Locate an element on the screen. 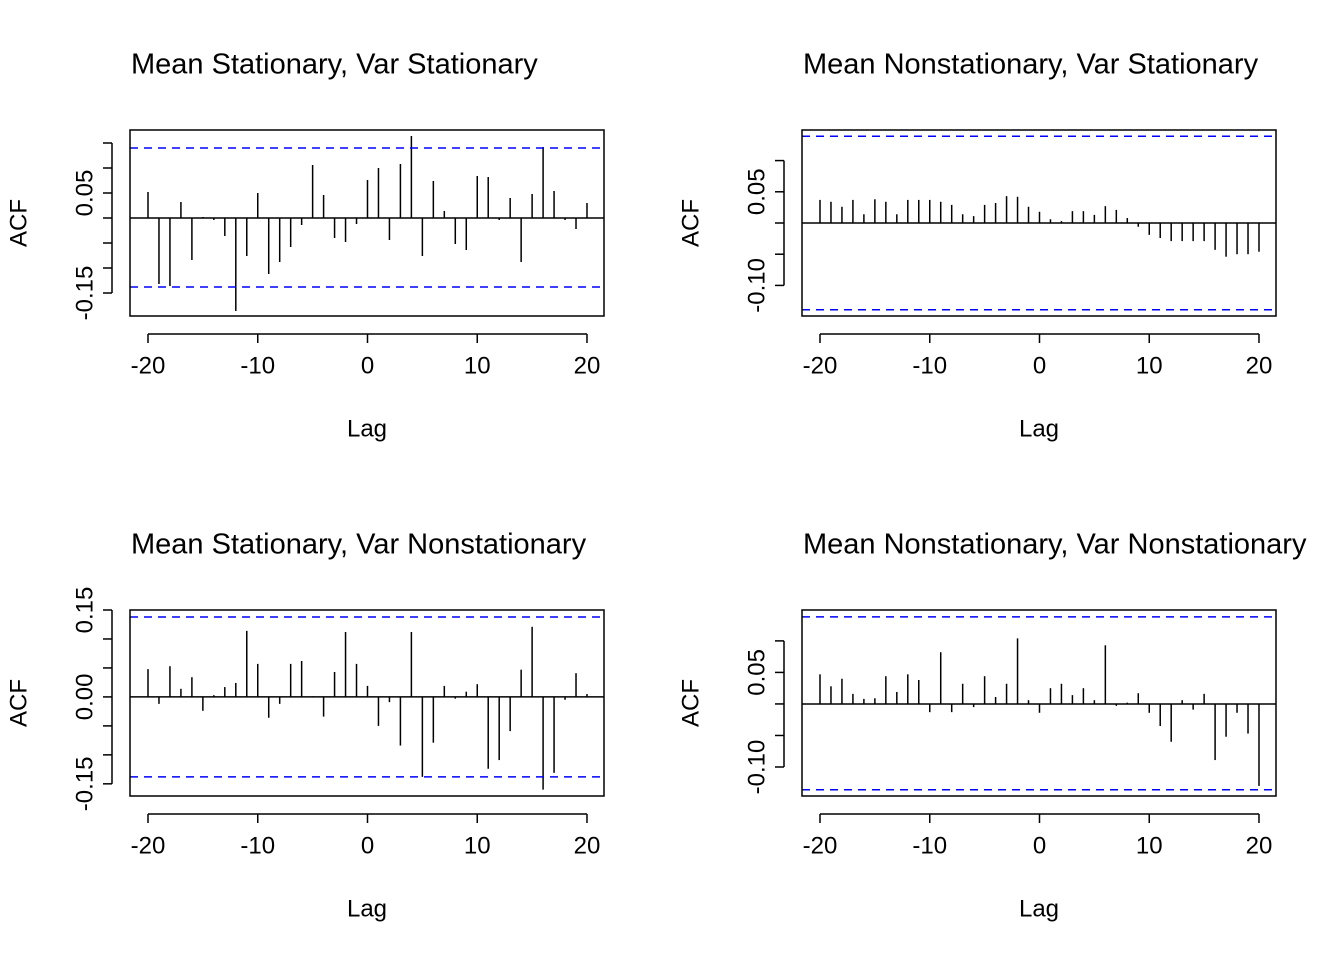 Image resolution: width=1344 pixels, height=960 pixels. y-tick-label: 0.15 is located at coordinates (84, 610).